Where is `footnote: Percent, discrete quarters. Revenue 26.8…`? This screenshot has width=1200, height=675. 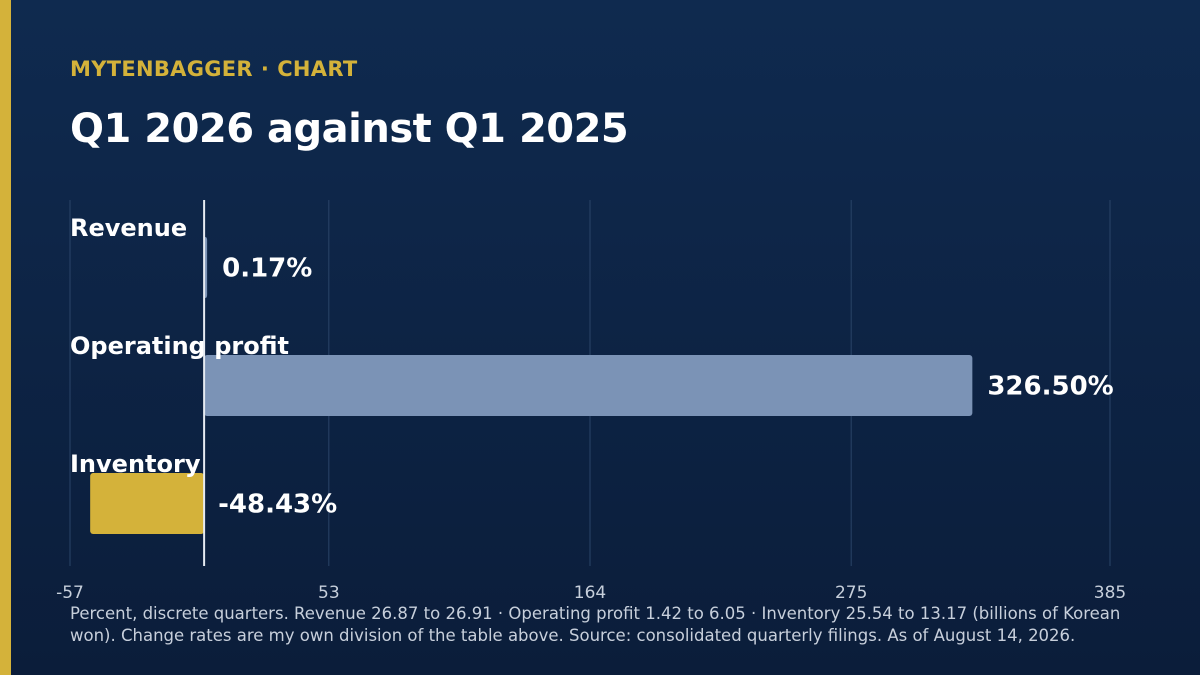 footnote: Percent, discrete quarters. Revenue 26.8… is located at coordinates (595, 624).